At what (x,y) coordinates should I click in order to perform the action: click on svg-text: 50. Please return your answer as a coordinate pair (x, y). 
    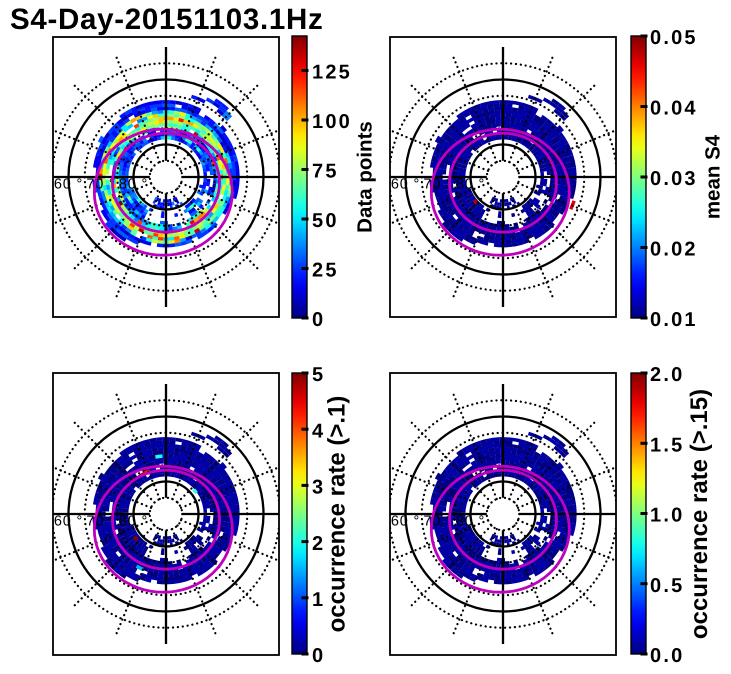
    Looking at the image, I should click on (325, 221).